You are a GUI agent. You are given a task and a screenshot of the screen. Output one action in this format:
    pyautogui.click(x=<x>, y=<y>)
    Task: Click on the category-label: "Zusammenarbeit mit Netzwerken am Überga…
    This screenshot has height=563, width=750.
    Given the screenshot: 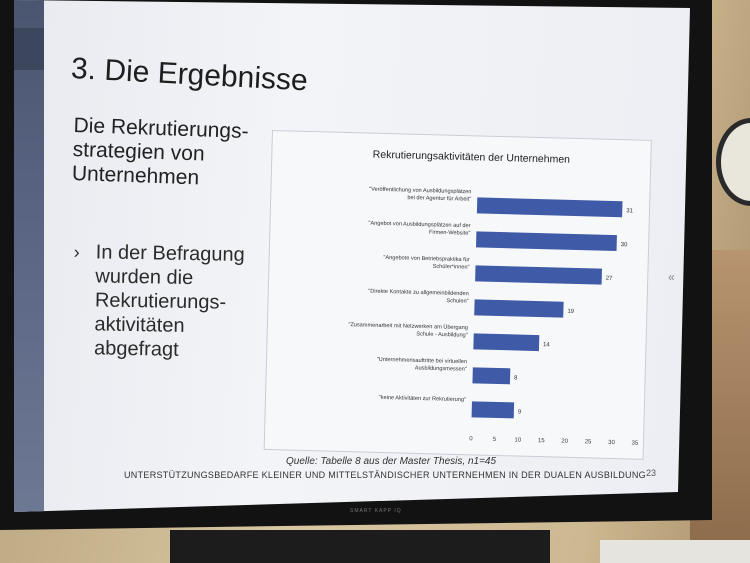 What is the action you would take?
    pyautogui.click(x=408, y=330)
    